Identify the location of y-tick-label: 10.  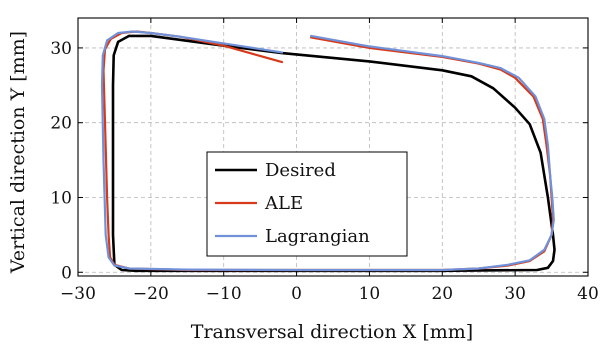
(61, 198).